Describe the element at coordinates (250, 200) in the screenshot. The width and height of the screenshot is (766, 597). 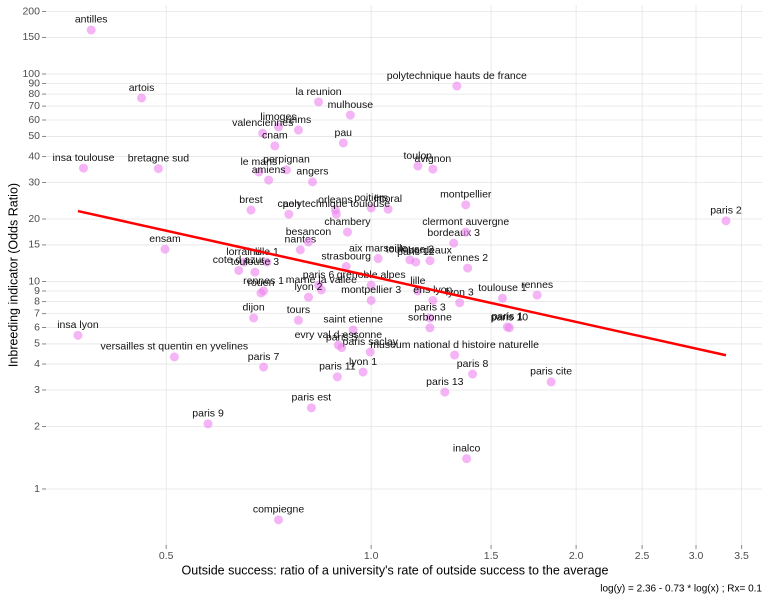
I see `point-label: brest` at that location.